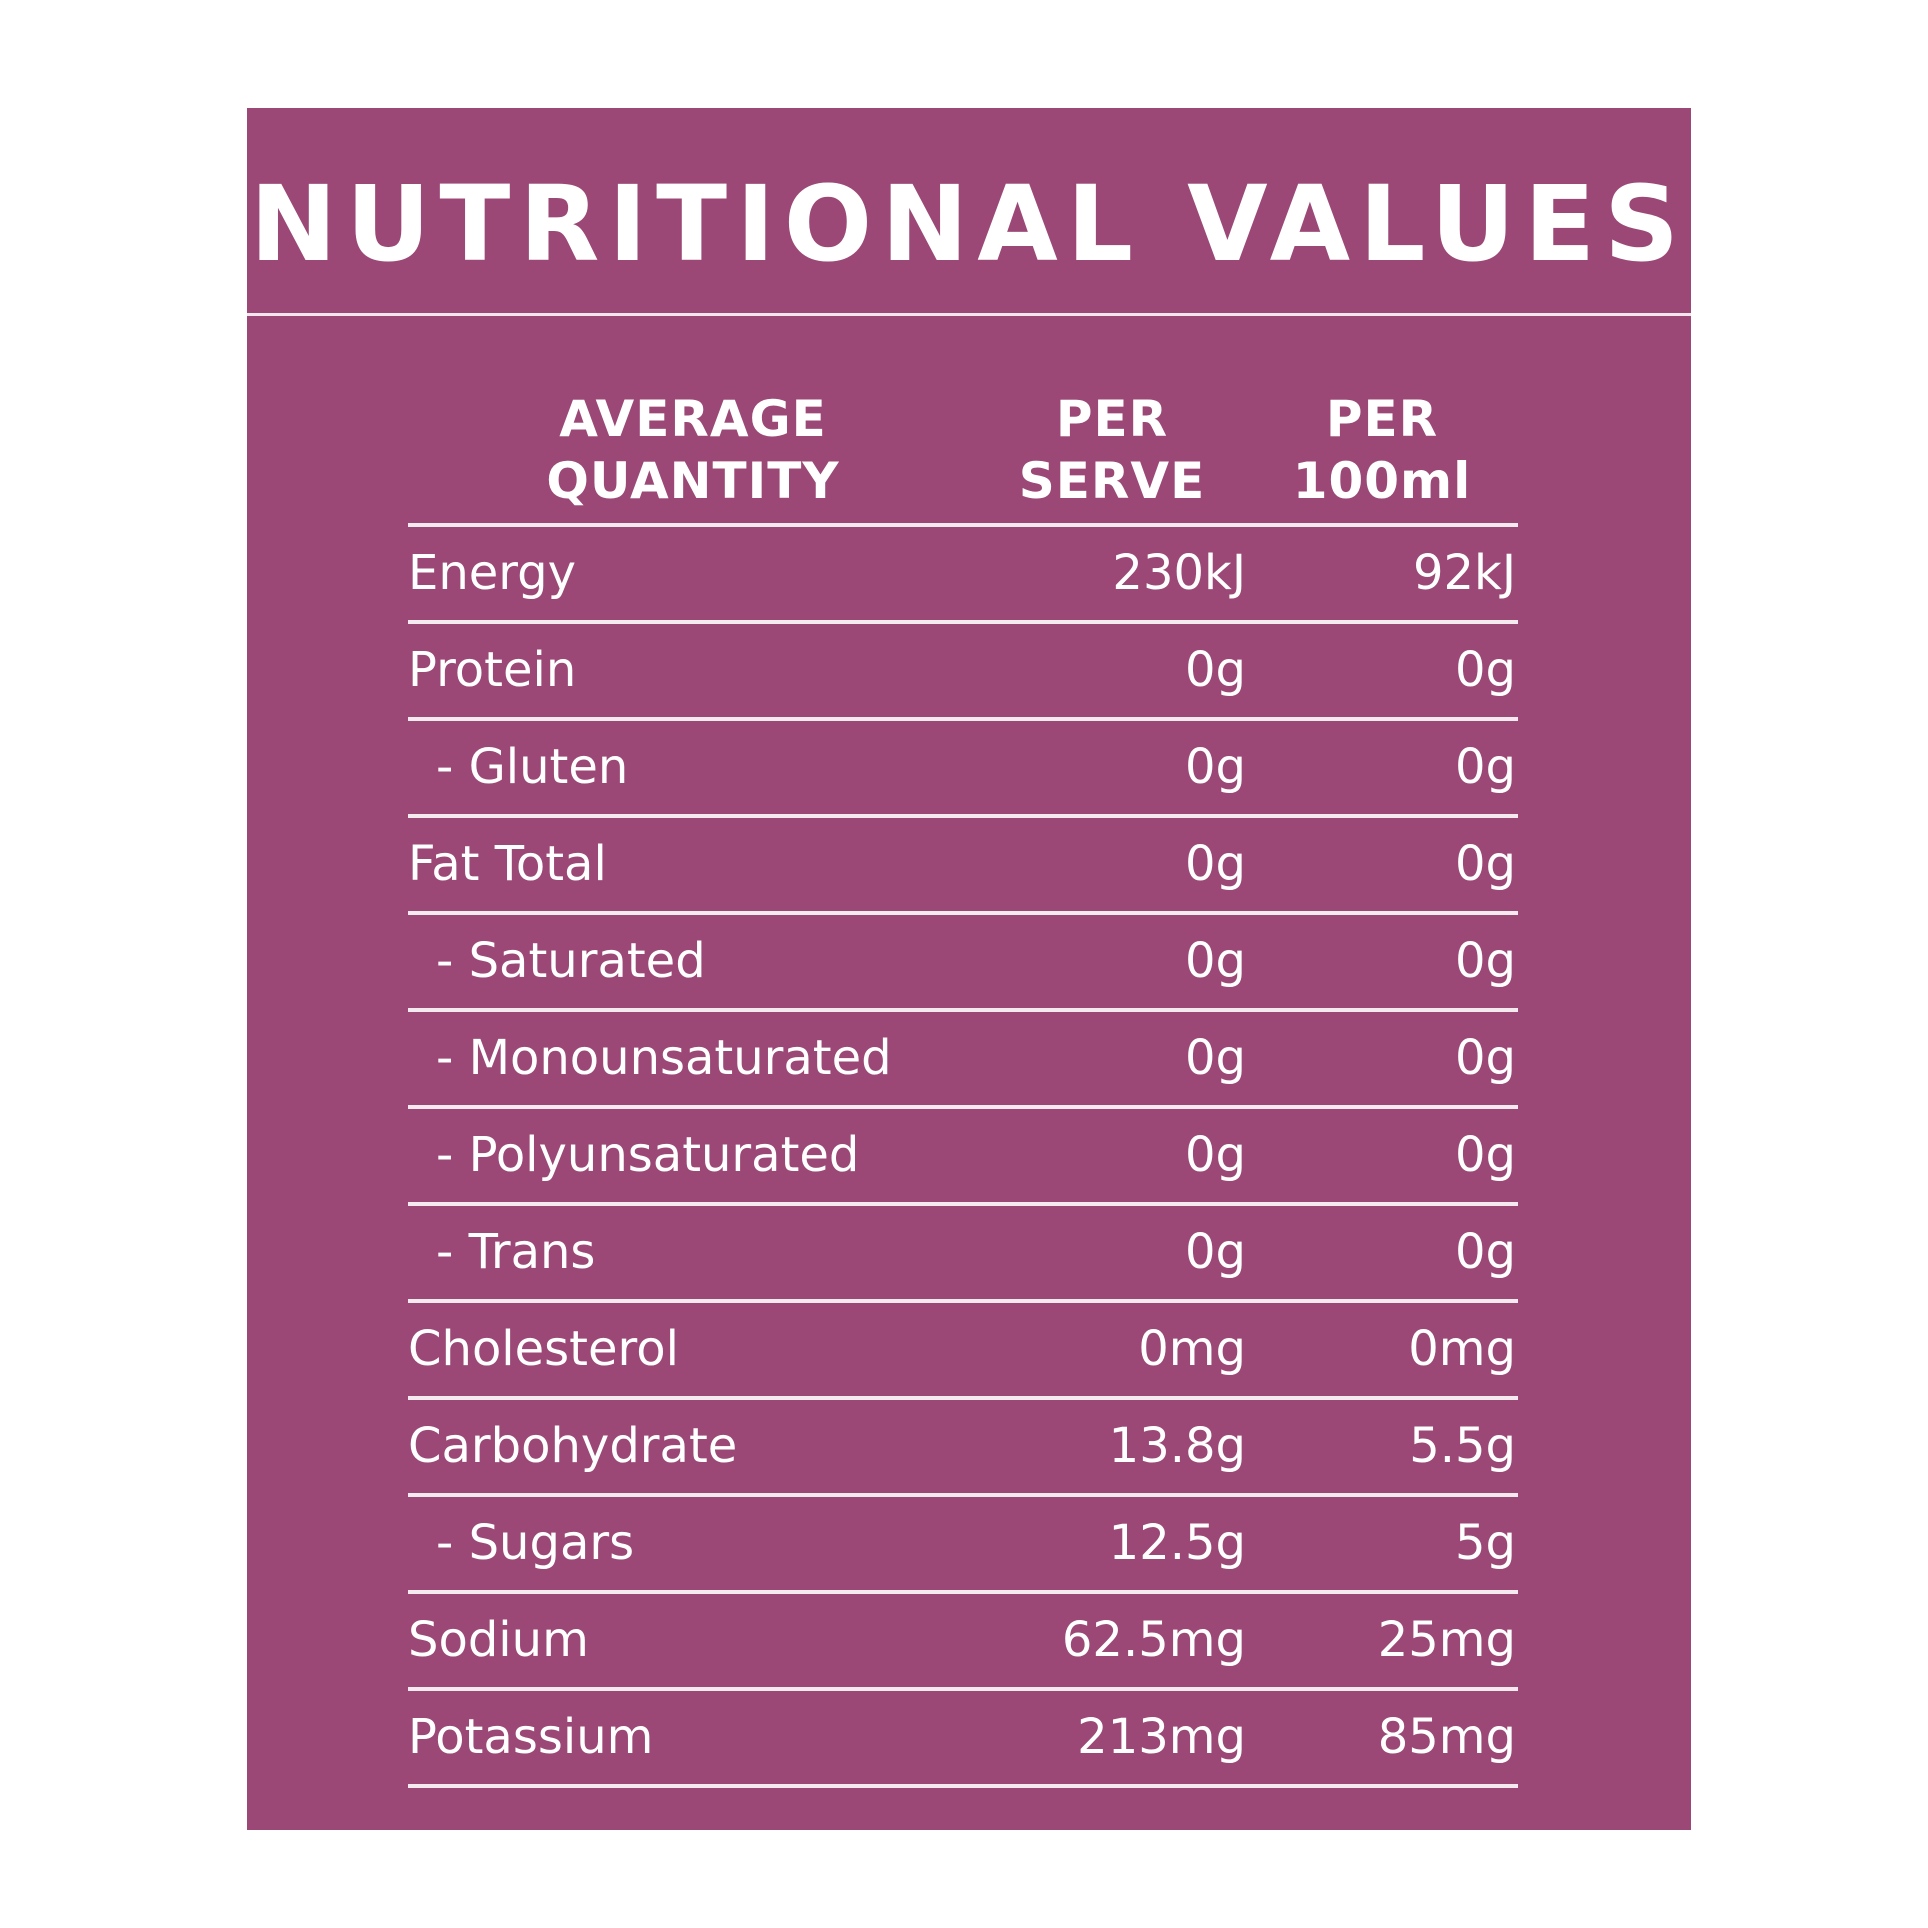 This screenshot has width=1928, height=1928. What do you see at coordinates (963, 769) in the screenshot?
I see `table-row: - Gluten 0g 0g` at bounding box center [963, 769].